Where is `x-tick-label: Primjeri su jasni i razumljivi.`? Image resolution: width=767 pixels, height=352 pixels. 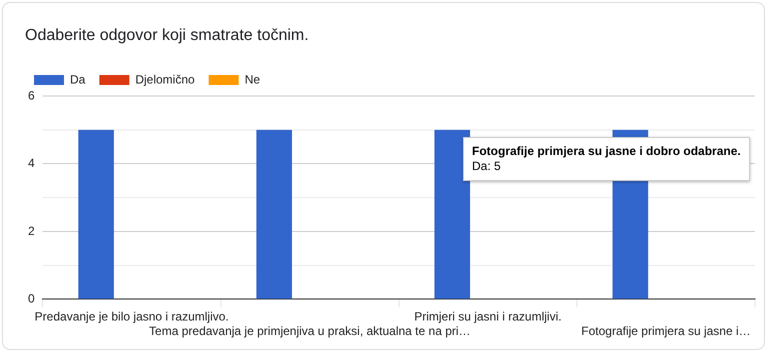
x-tick-label: Primjeri su jasni i razumljivi. is located at coordinates (488, 317).